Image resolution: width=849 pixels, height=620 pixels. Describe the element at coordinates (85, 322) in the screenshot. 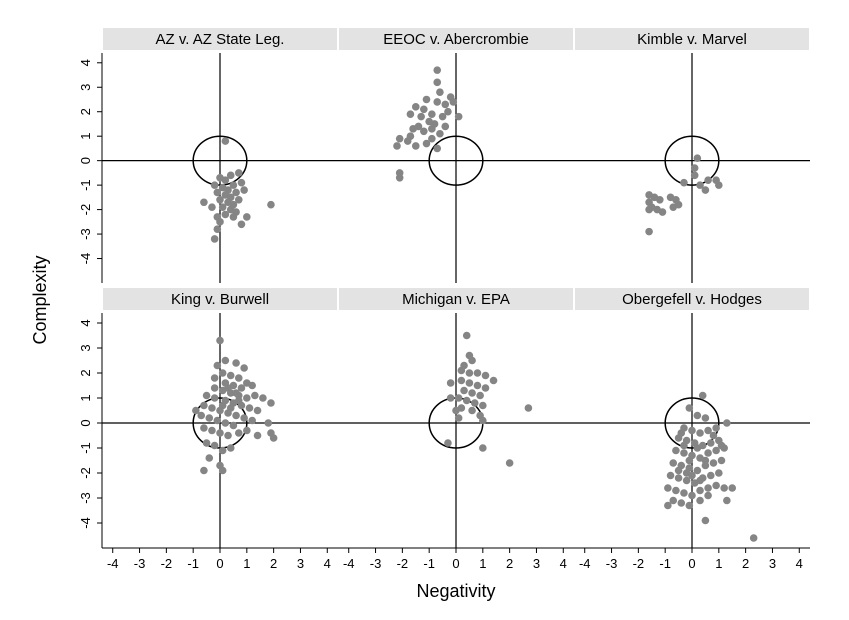

I see `y-tick-label: 4` at that location.